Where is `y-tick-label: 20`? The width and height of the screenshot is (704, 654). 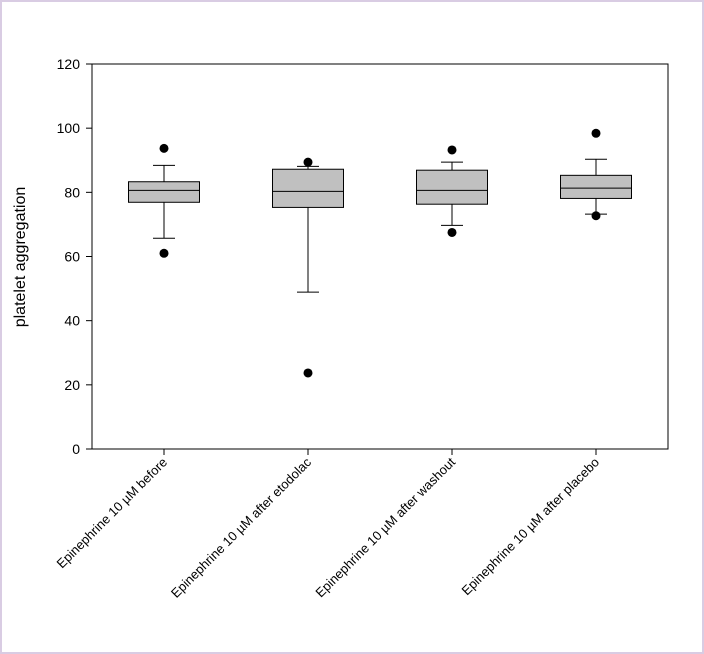 y-tick-label: 20 is located at coordinates (72, 385).